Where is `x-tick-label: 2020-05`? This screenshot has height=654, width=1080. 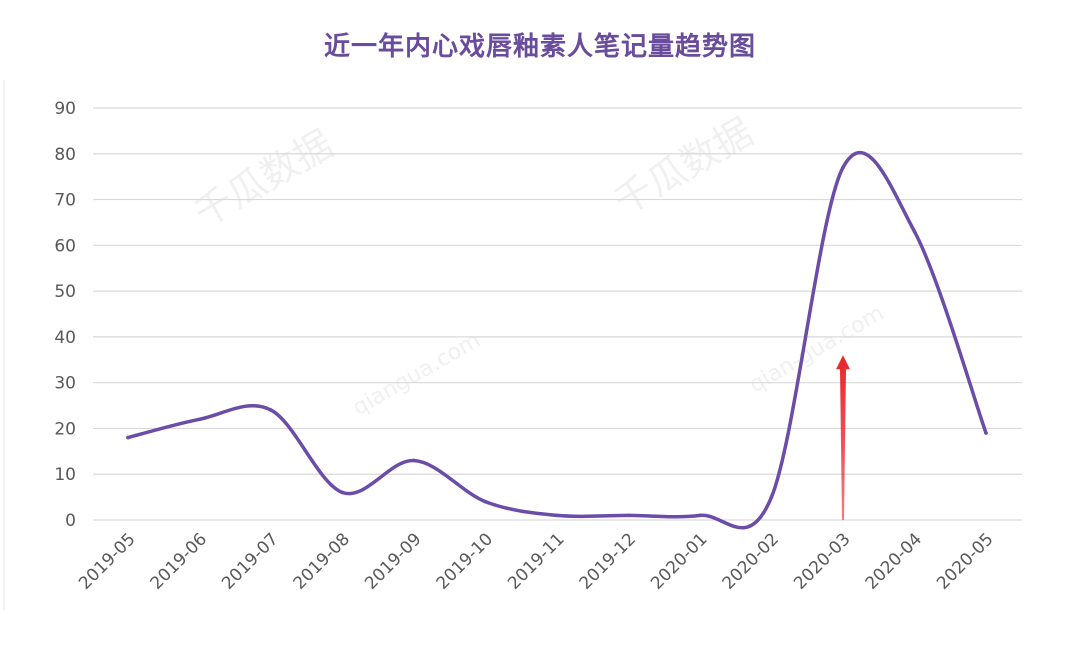 x-tick-label: 2020-05 is located at coordinates (965, 561).